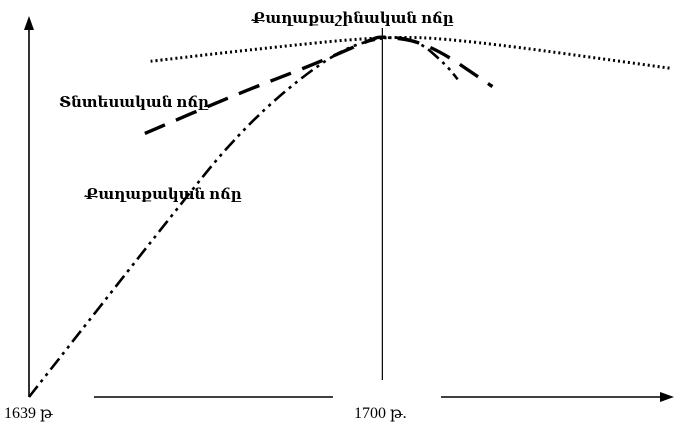  What do you see at coordinates (380, 413) in the screenshot?
I see `x-tick-label-1700: 1700 թ.` at bounding box center [380, 413].